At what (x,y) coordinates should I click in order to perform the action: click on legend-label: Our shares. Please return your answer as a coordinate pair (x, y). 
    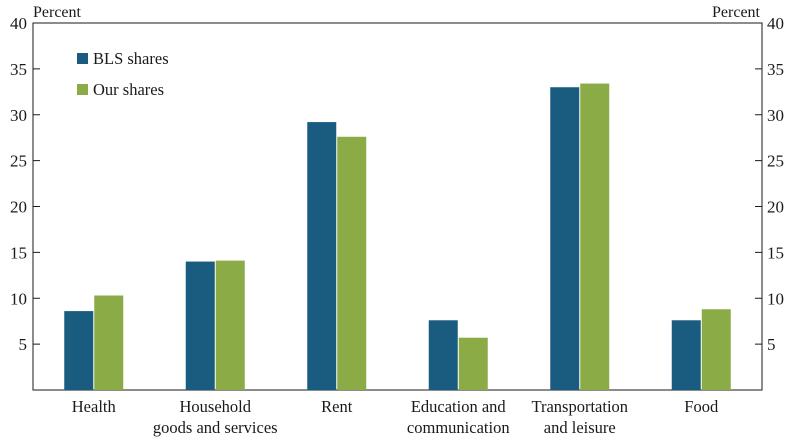
    Looking at the image, I should click on (128, 89).